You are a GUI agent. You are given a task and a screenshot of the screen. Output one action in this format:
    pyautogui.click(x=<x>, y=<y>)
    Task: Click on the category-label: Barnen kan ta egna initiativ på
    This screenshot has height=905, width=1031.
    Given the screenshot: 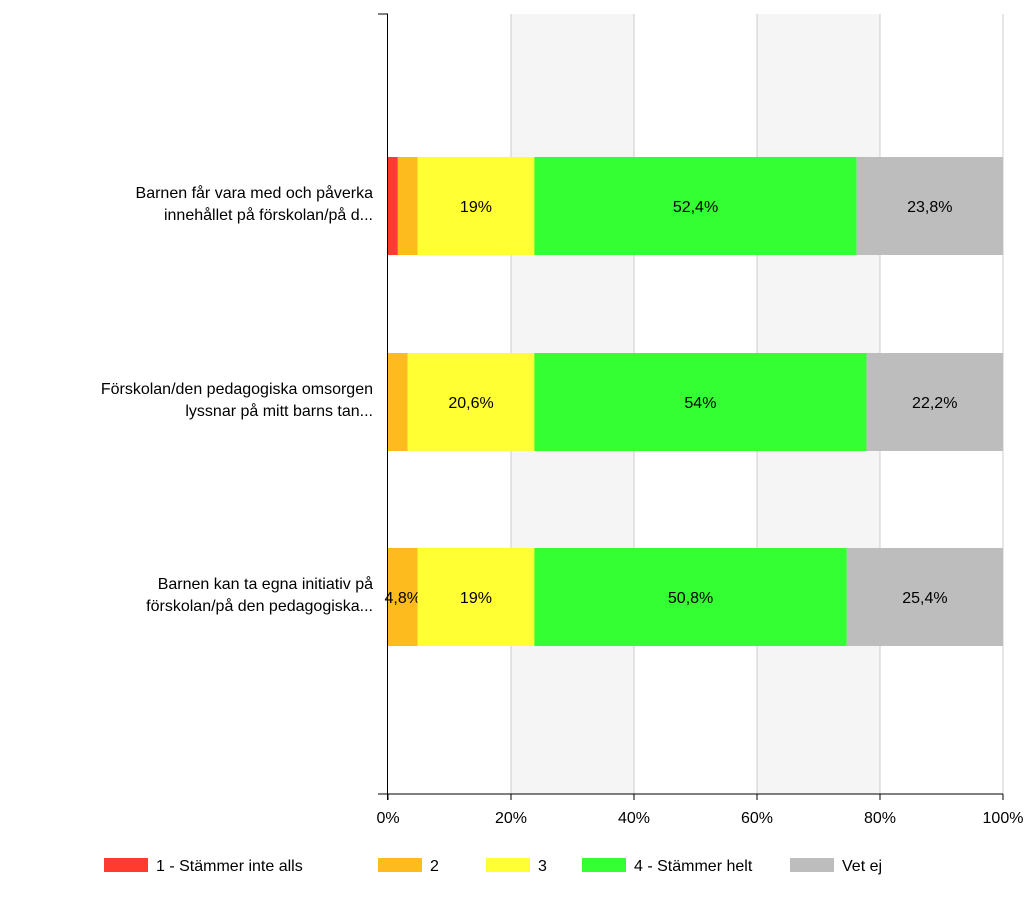 What is the action you would take?
    pyautogui.click(x=265, y=584)
    